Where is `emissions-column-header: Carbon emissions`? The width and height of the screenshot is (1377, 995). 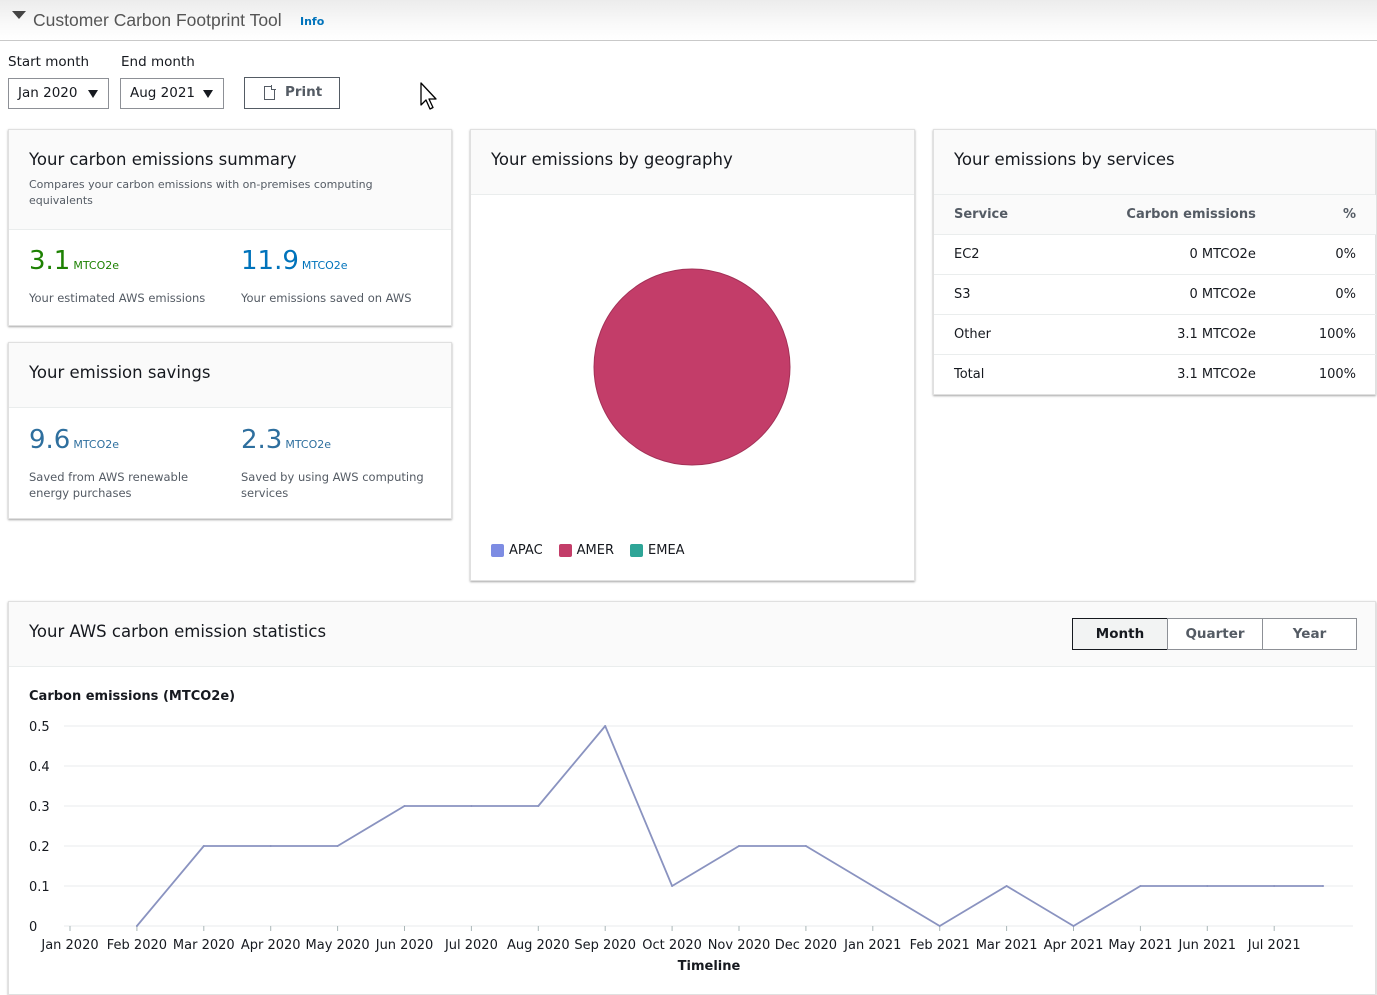 emissions-column-header: Carbon emissions is located at coordinates (1166, 215).